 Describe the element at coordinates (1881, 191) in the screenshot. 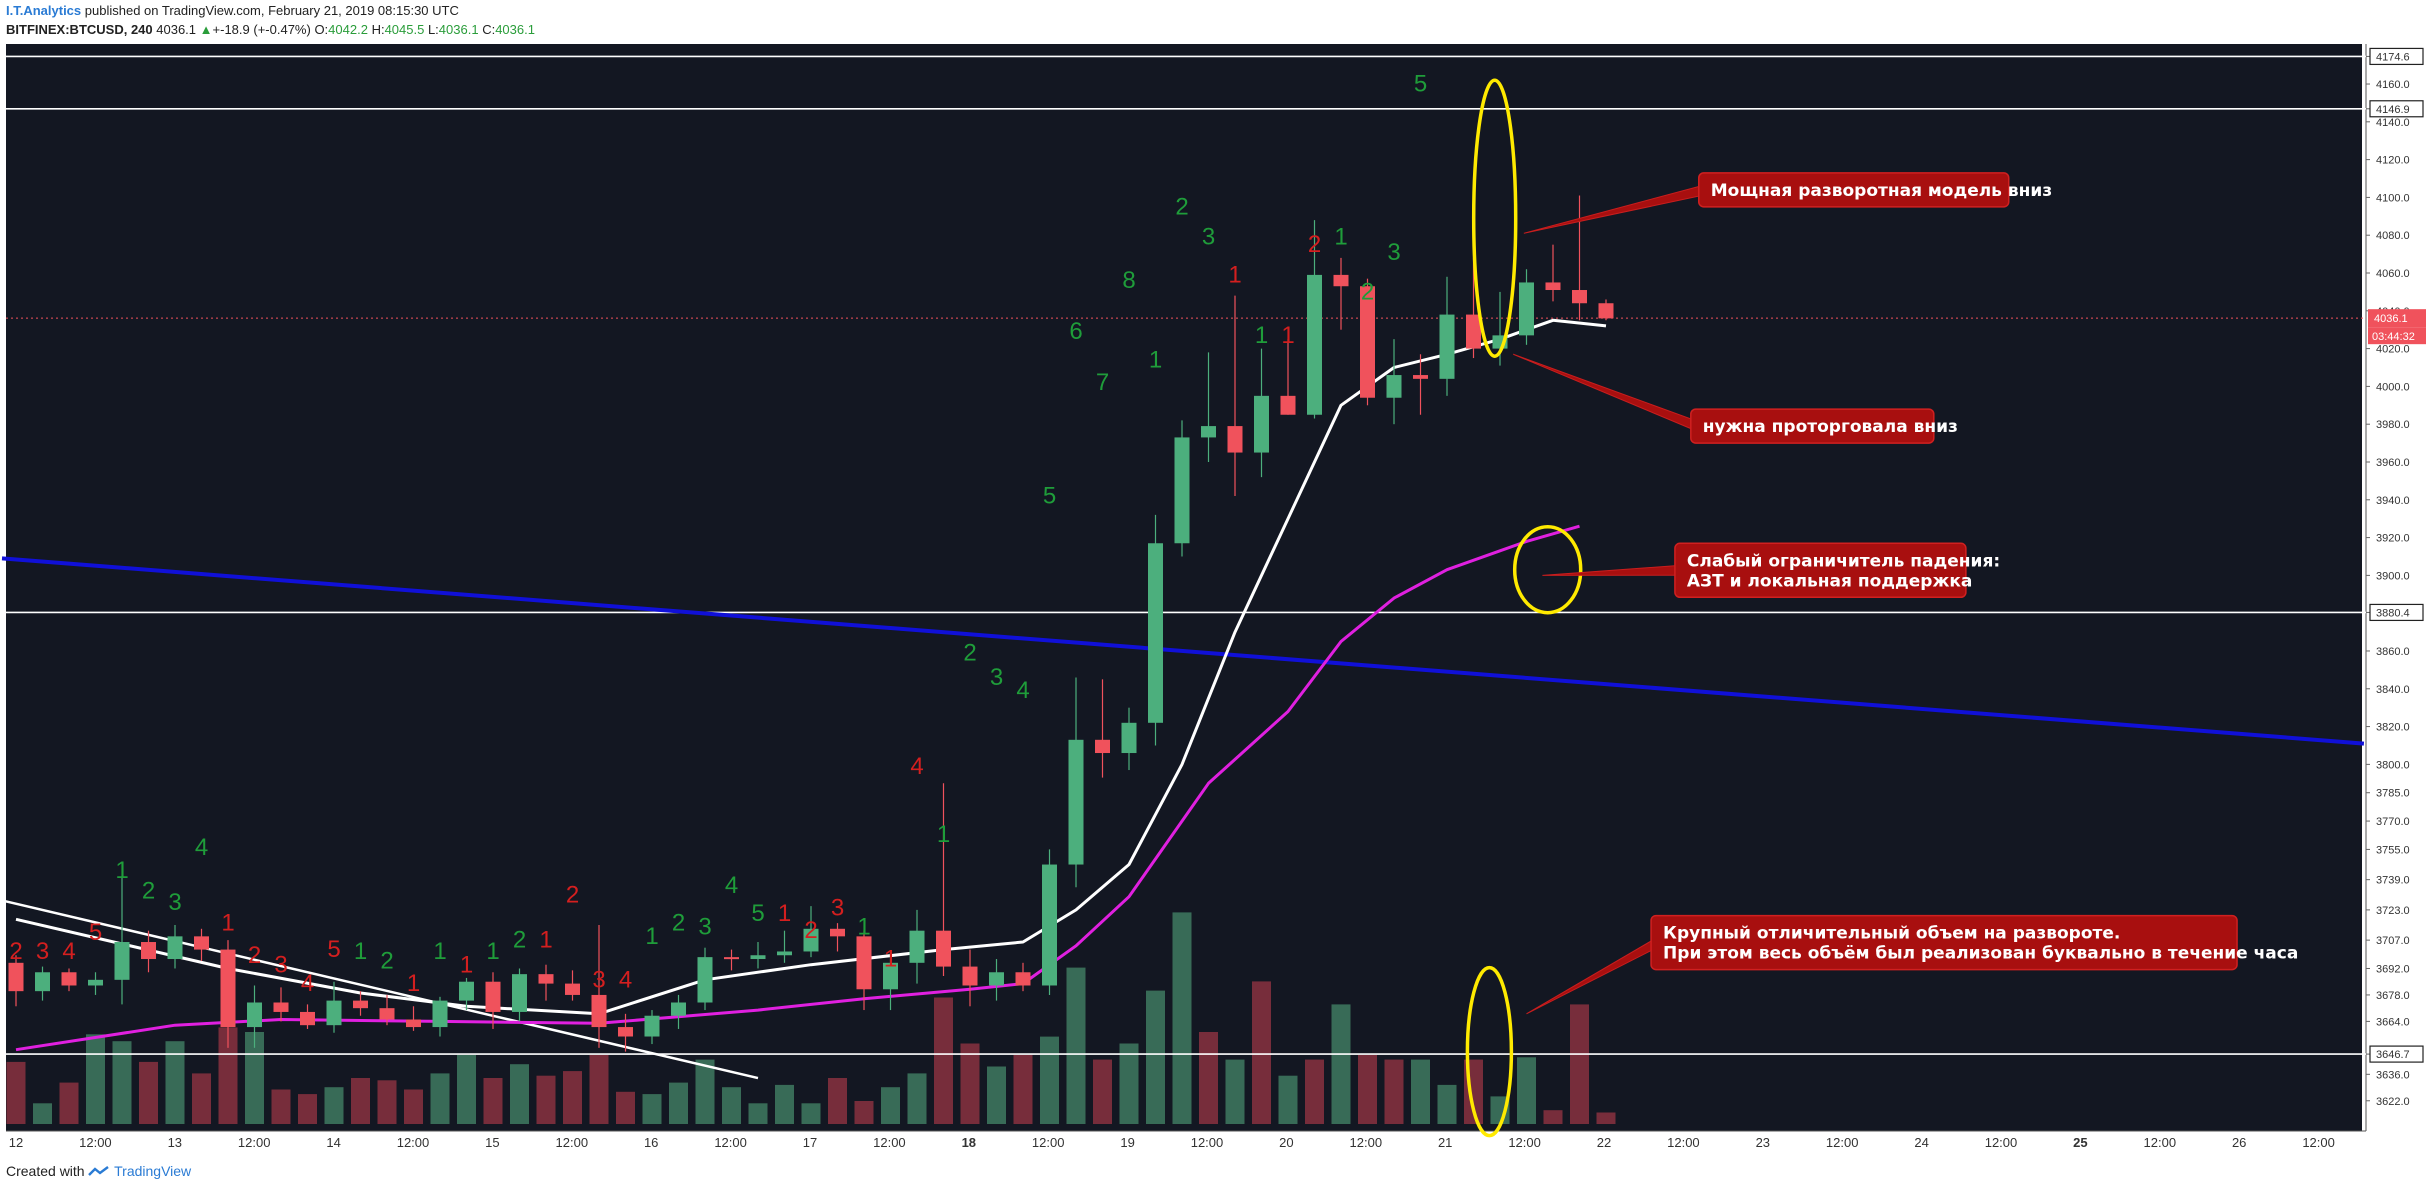

I see `annotation-text: Мощная разворотная модель вниз` at that location.